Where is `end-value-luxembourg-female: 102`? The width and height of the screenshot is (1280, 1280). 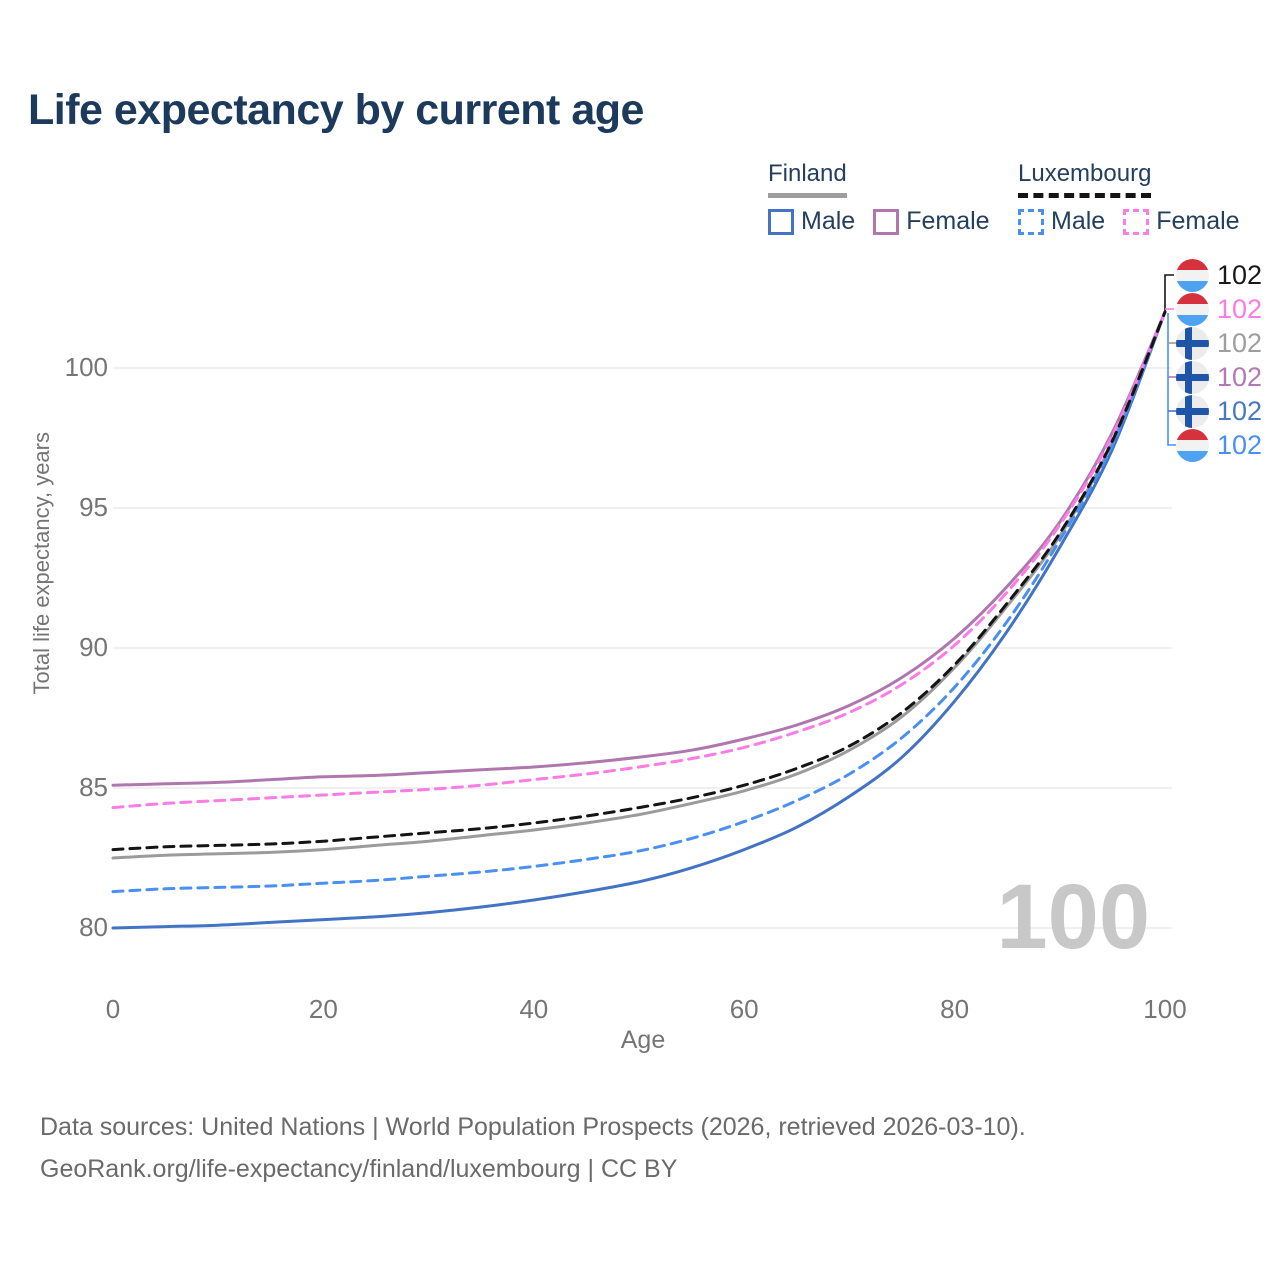 end-value-luxembourg-female: 102 is located at coordinates (1240, 308).